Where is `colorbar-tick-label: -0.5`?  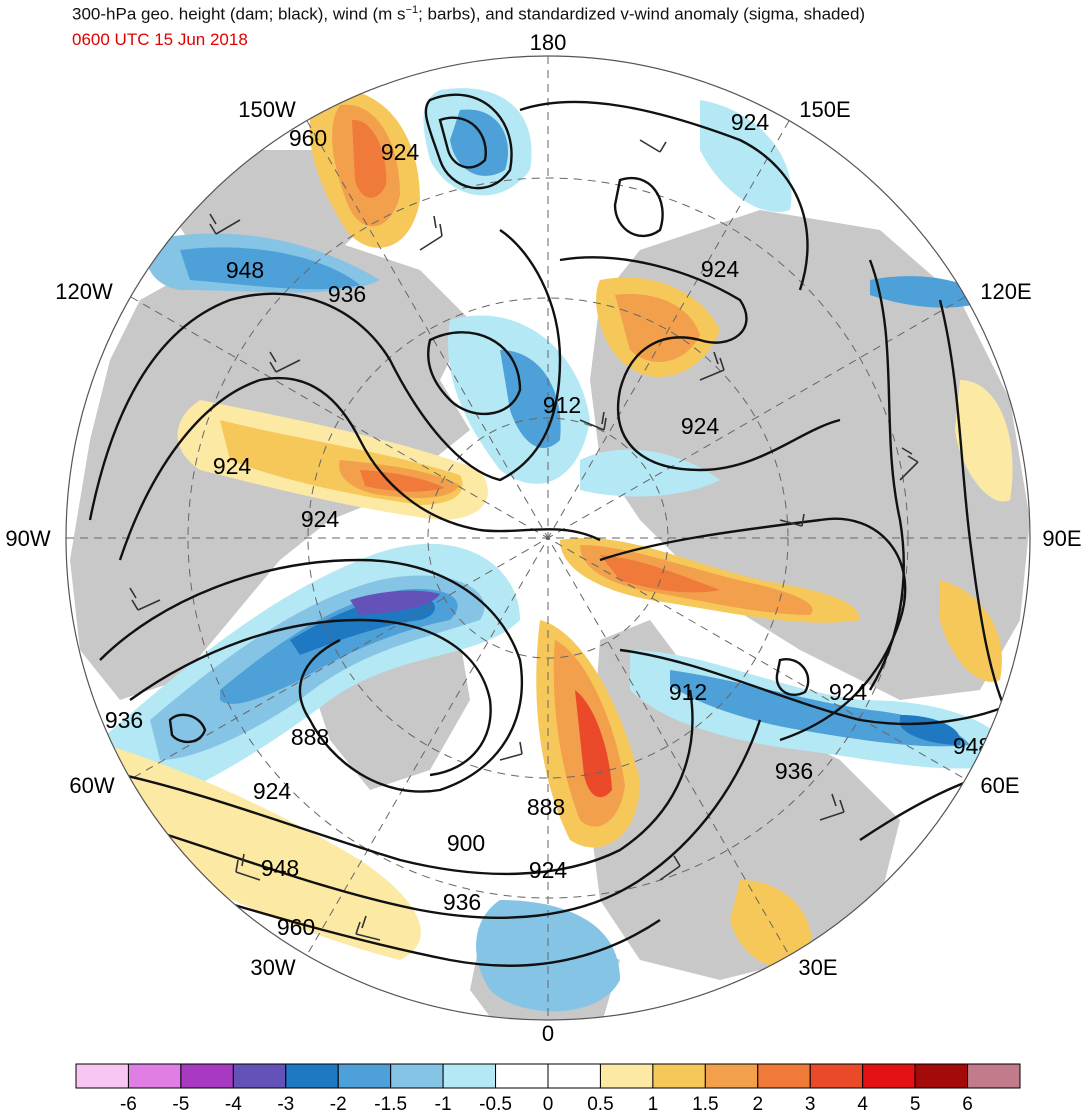 colorbar-tick-label: -0.5 is located at coordinates (495, 1103).